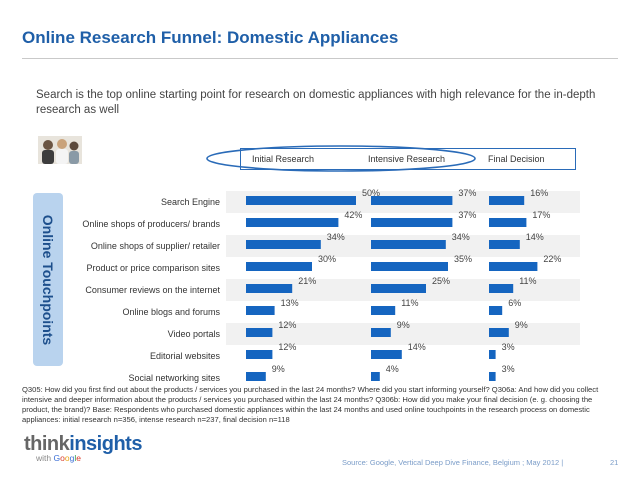 The image size is (638, 479). I want to click on stage-legend-box, so click(408, 159).